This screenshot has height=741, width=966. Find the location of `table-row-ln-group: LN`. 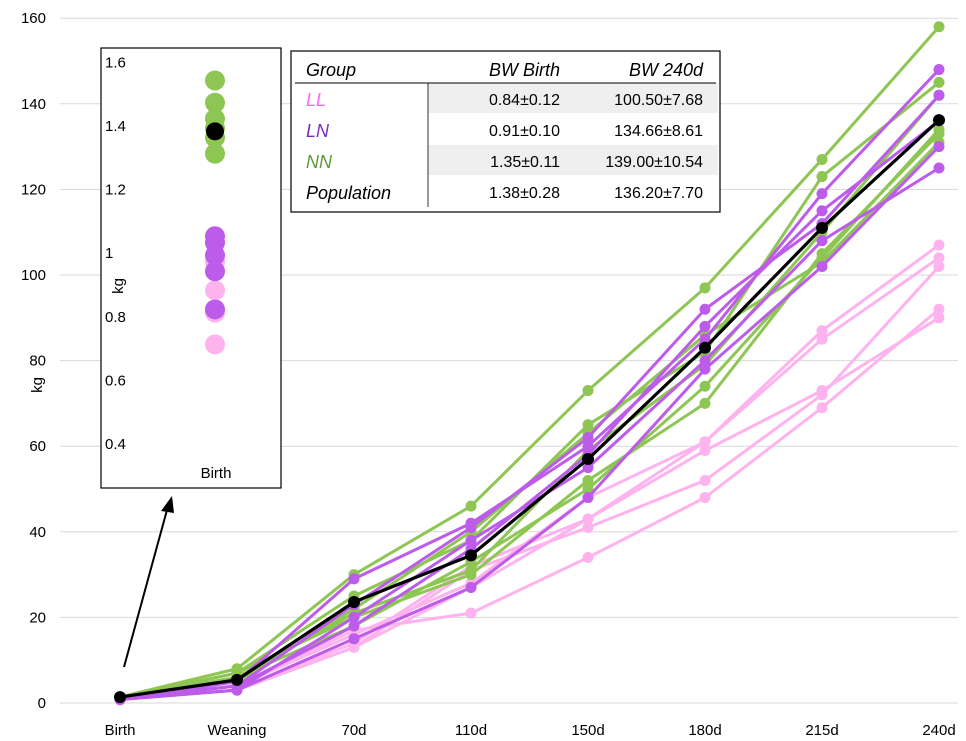

table-row-ln-group: LN is located at coordinates (318, 131).